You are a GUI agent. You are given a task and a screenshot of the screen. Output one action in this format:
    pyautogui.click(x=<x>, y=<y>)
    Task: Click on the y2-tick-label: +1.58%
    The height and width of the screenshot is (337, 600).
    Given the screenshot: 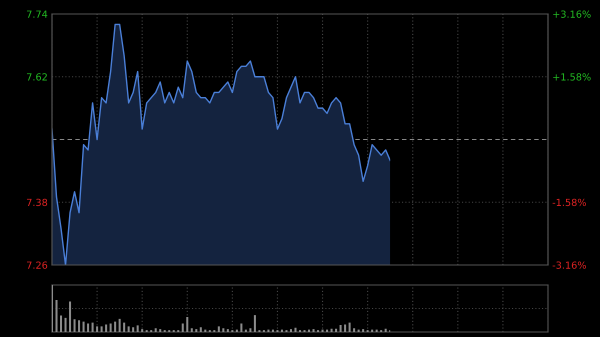 What is the action you would take?
    pyautogui.click(x=572, y=77)
    